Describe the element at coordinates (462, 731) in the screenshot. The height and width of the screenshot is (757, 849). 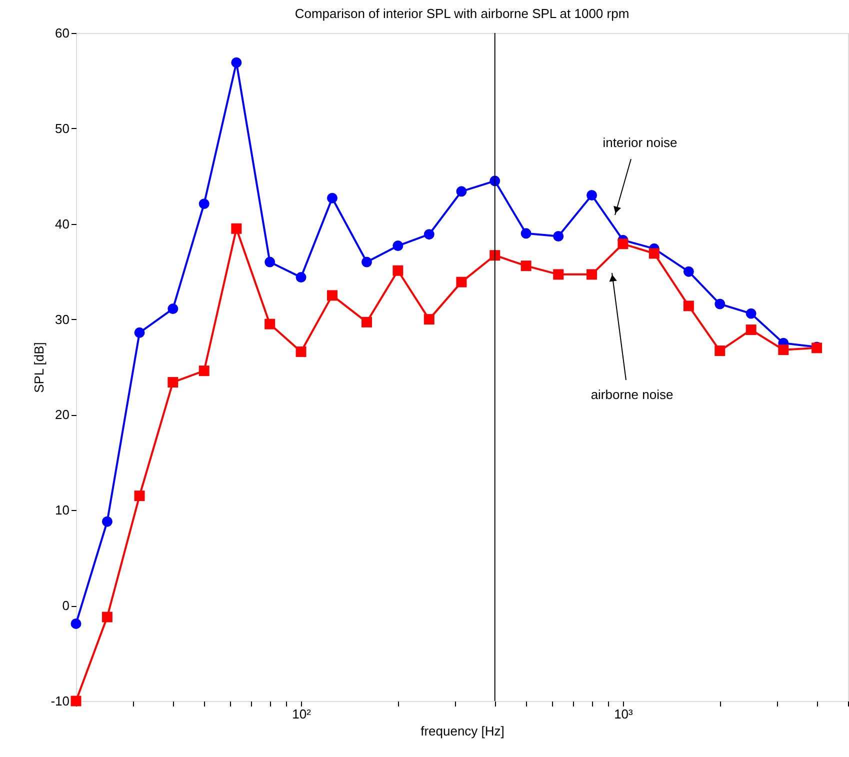
I see `x-axis-title: frequency [Hz]` at that location.